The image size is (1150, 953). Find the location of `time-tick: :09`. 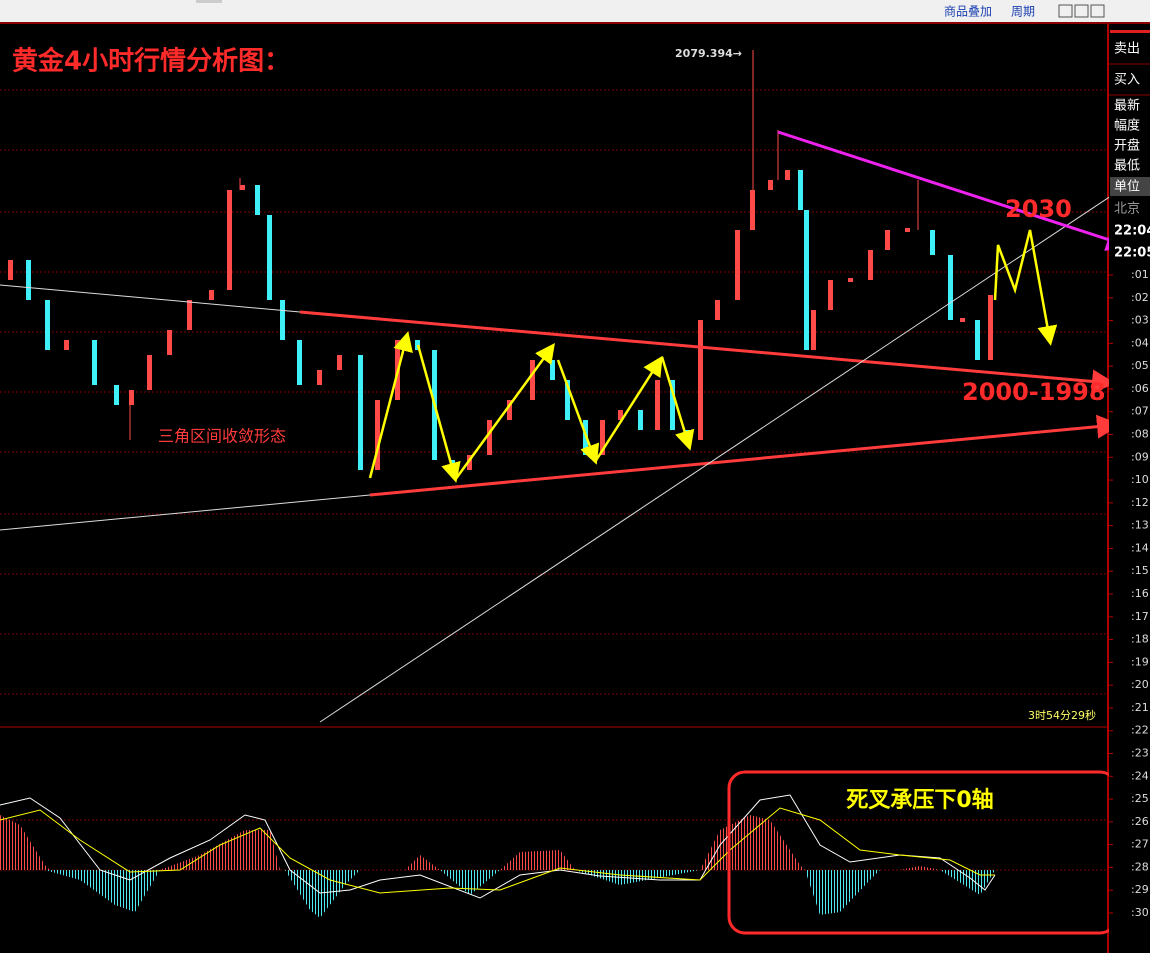

time-tick: :09 is located at coordinates (1140, 456).